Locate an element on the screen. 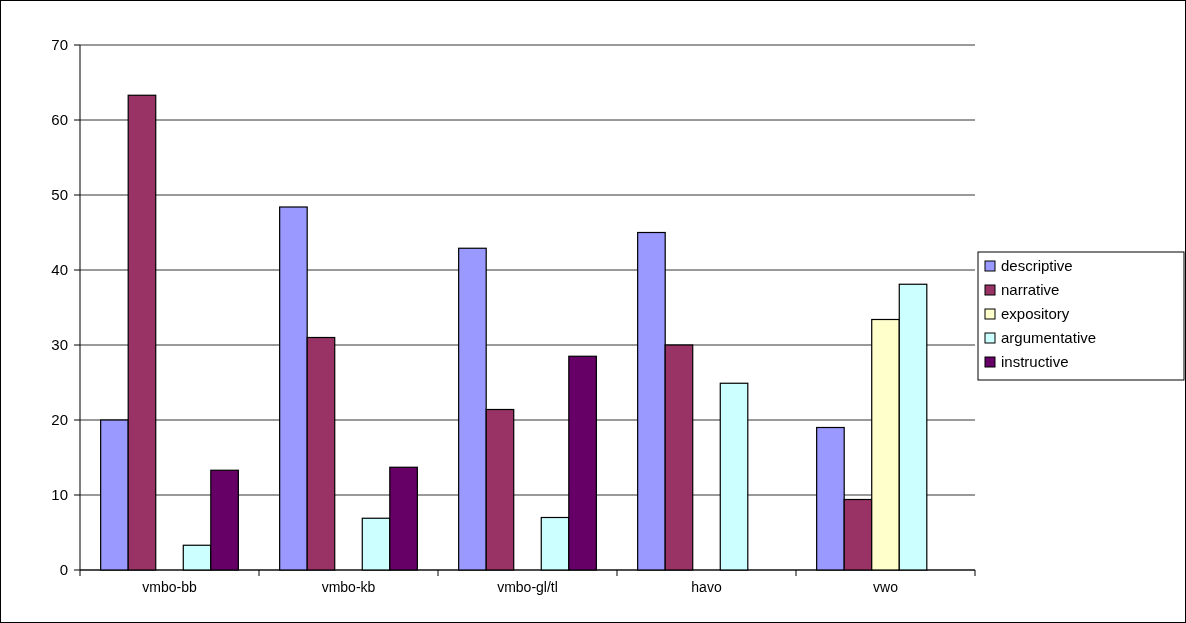 This screenshot has width=1186, height=623. legend-label: instructive is located at coordinates (1035, 362).